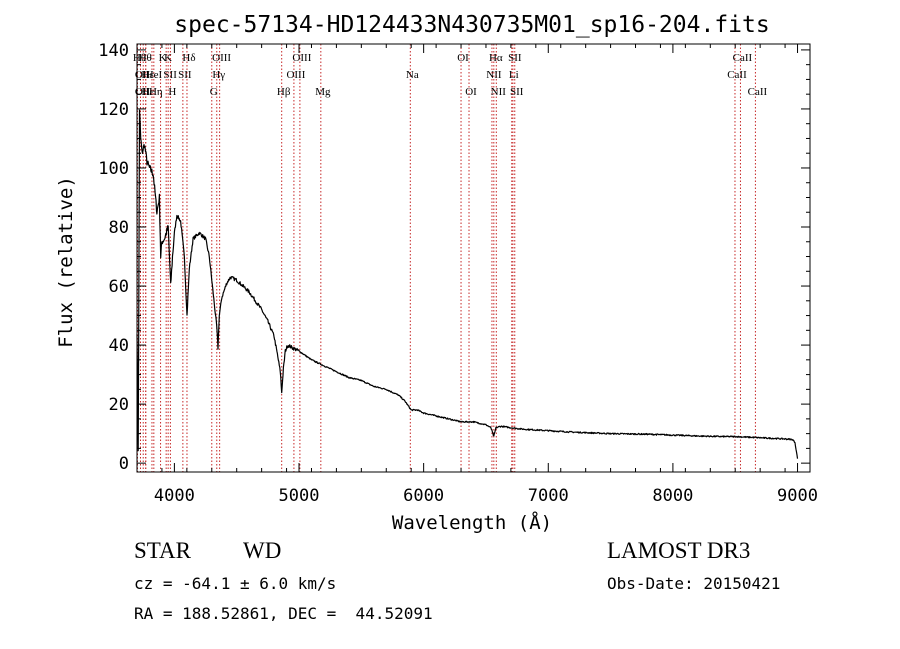 Image resolution: width=900 pixels, height=649 pixels. What do you see at coordinates (172, 92) in the screenshot?
I see `line-marker-label: H` at bounding box center [172, 92].